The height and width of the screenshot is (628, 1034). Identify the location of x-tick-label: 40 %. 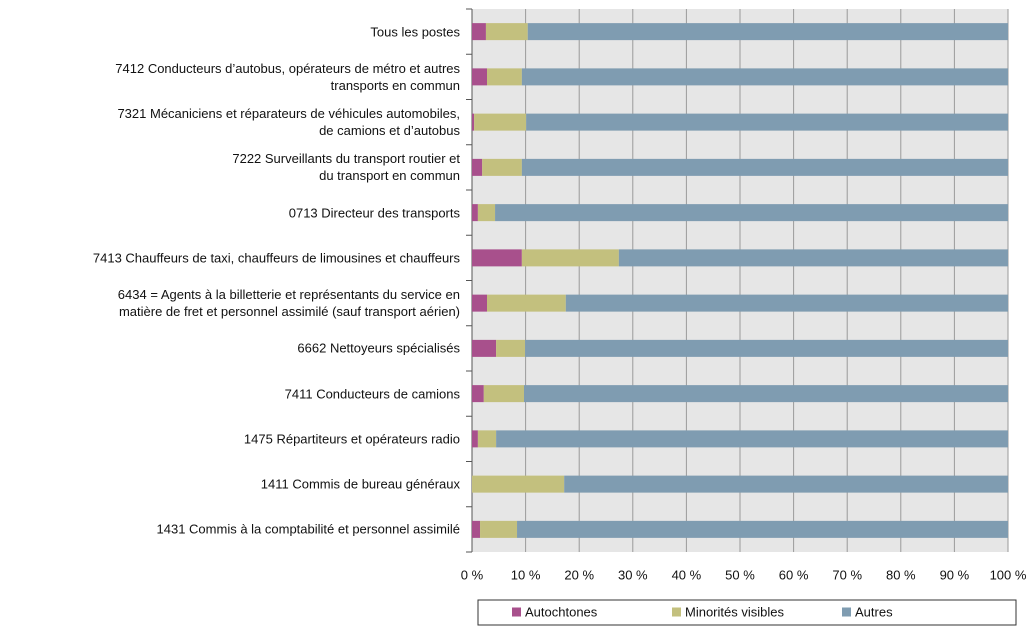
(687, 574).